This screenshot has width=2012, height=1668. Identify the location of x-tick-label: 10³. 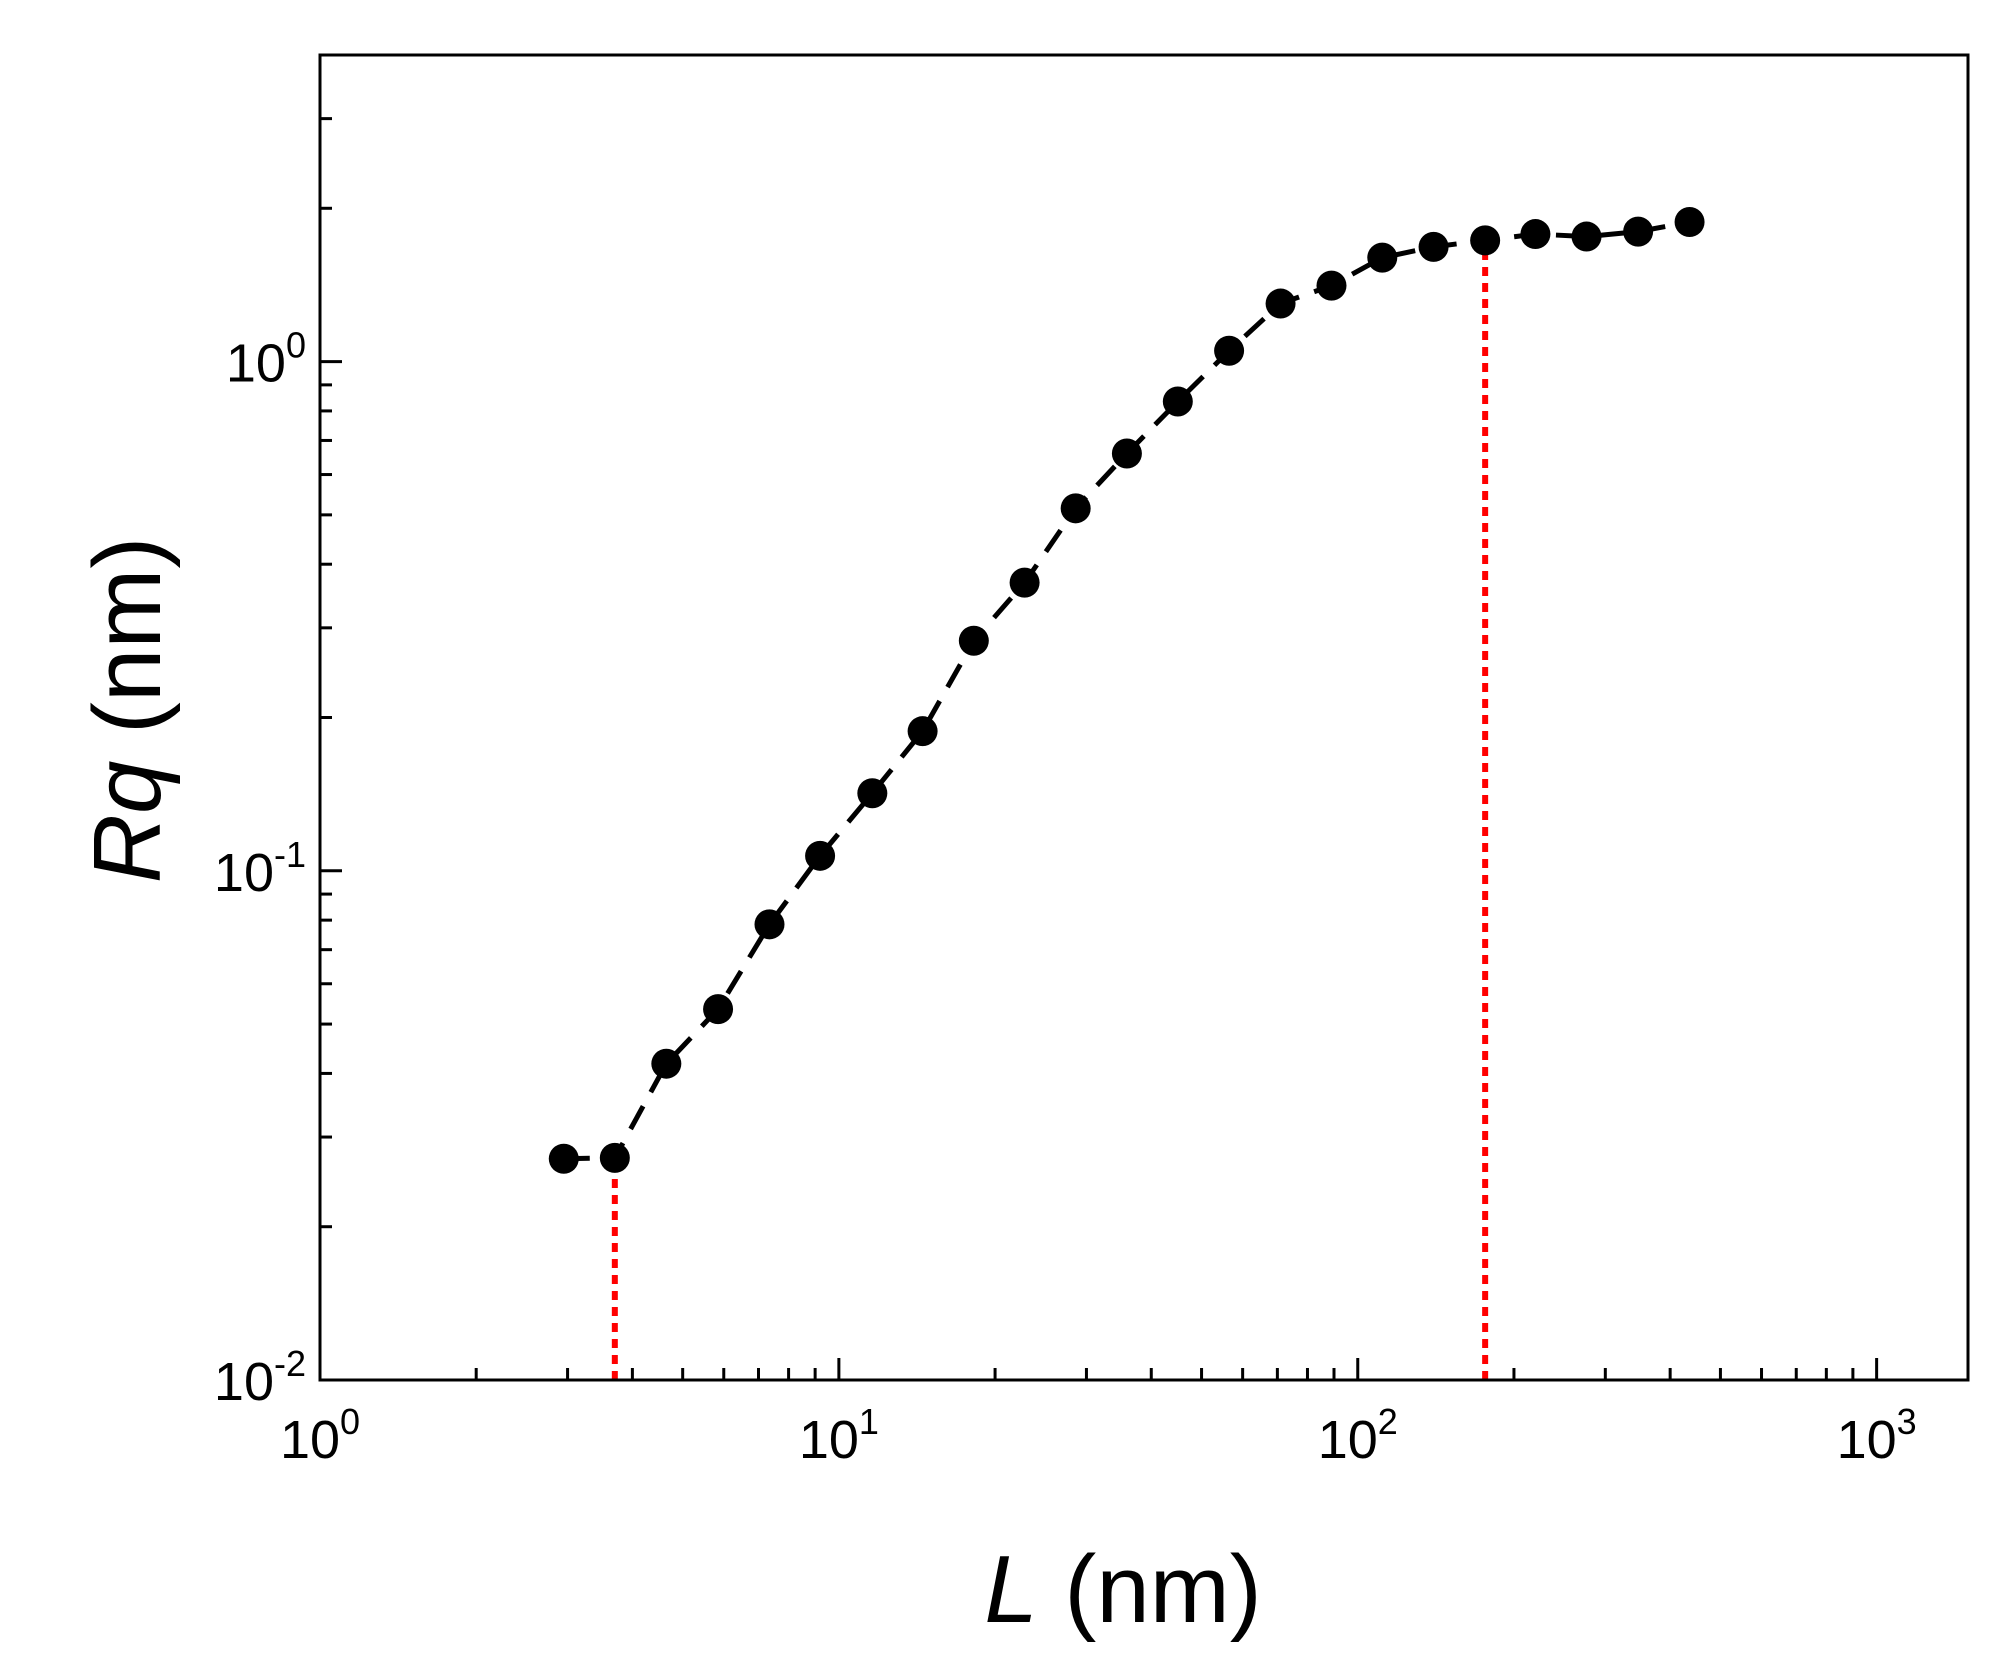
(1877, 1435).